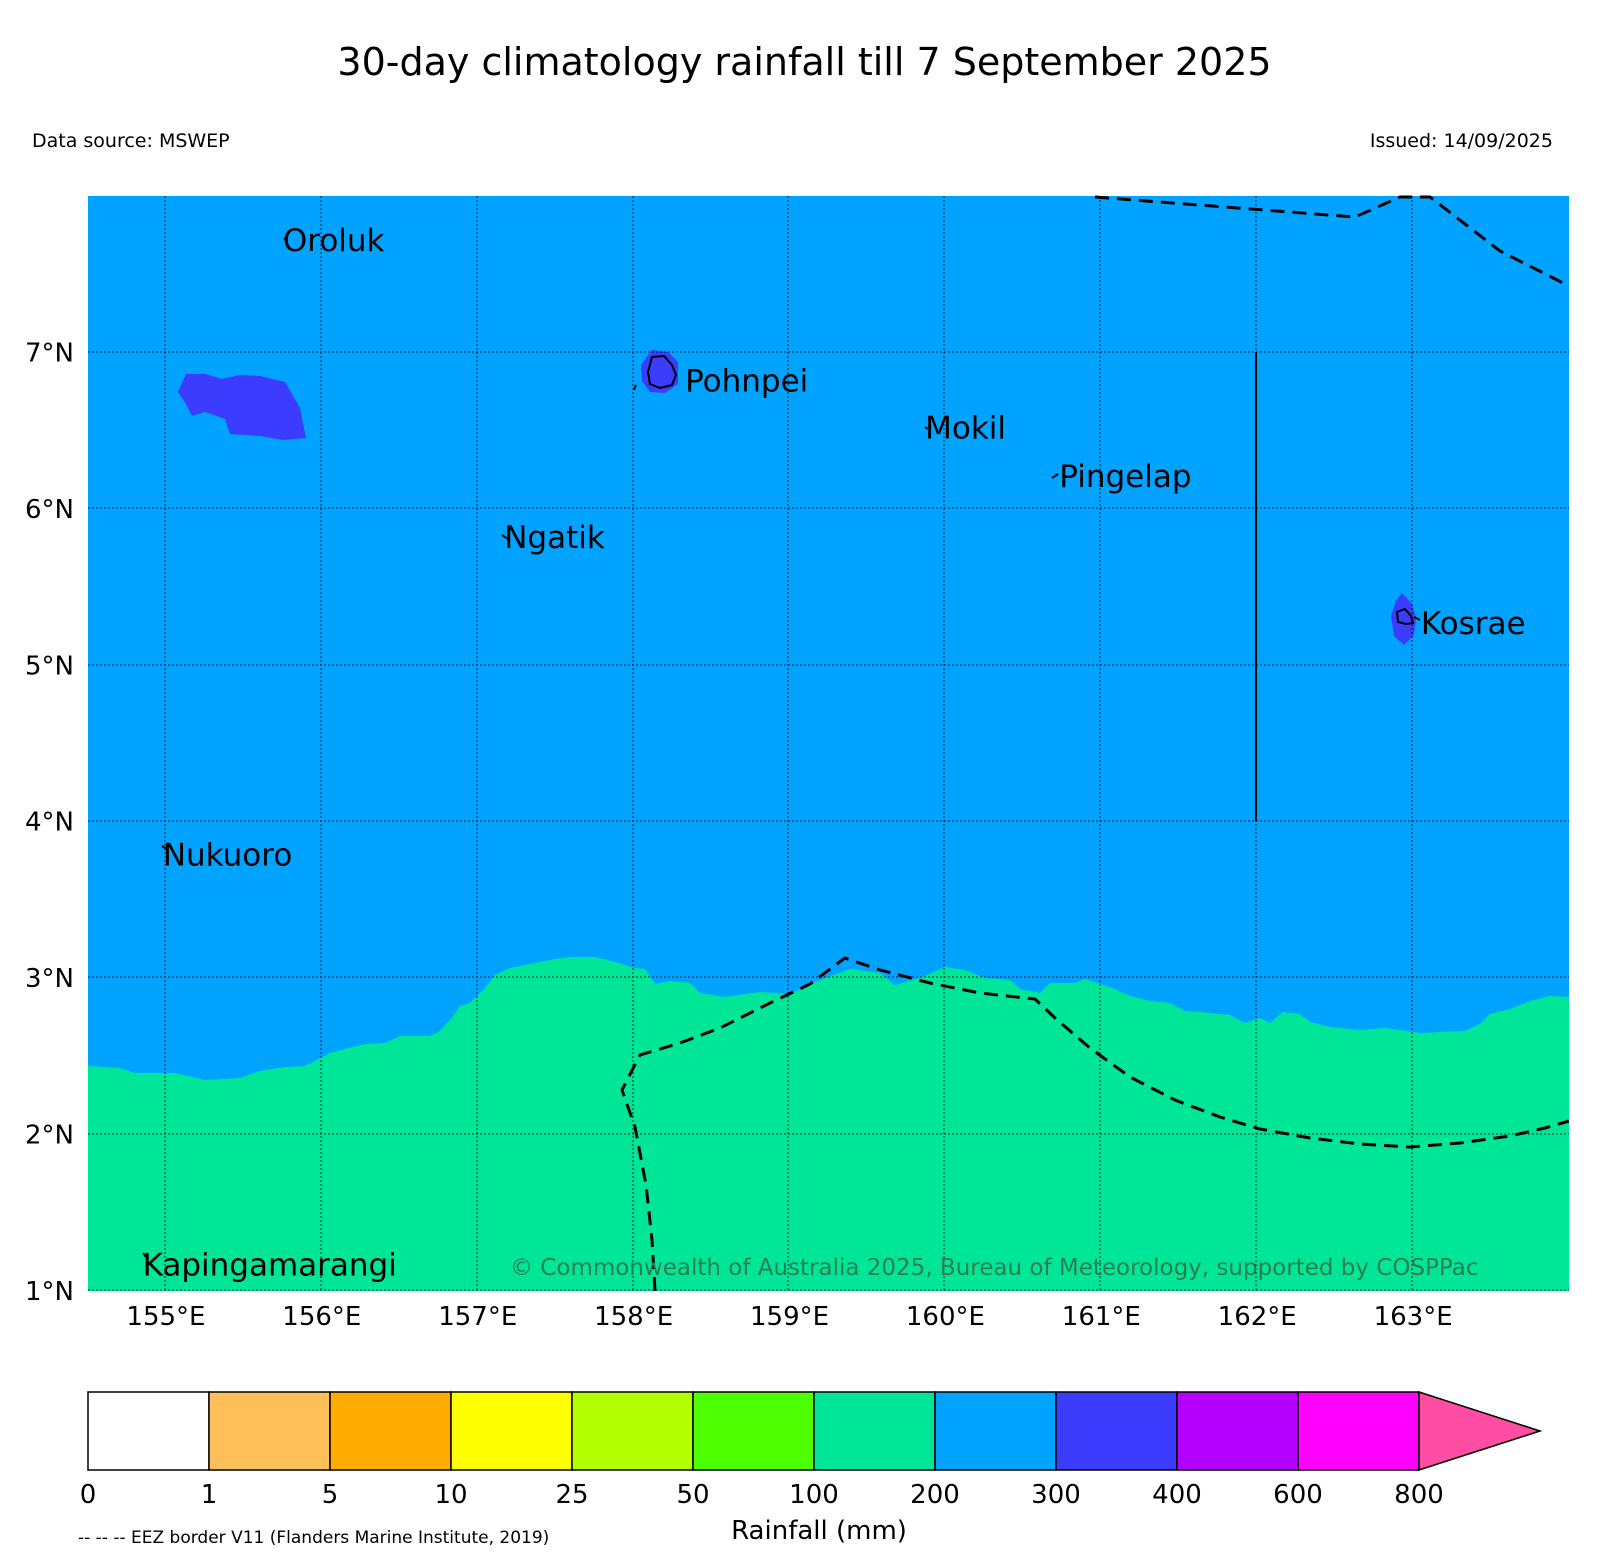  I want to click on longitude-tick-label: 160°E, so click(945, 1317).